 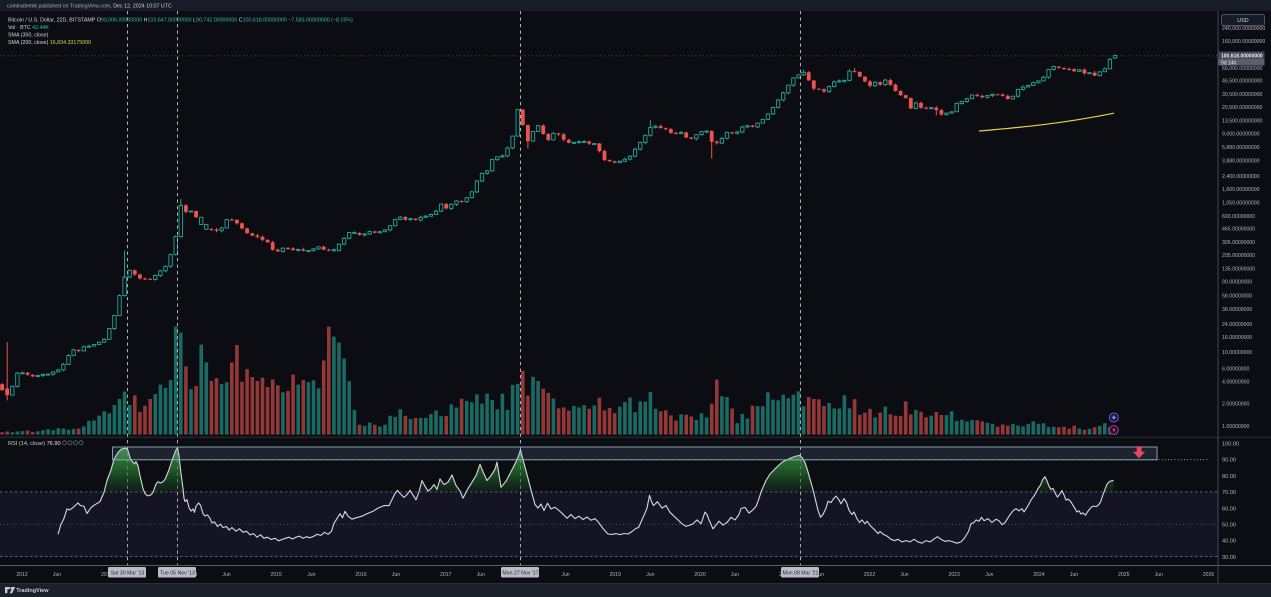 I want to click on svg-text: 30,500.00000000, so click(x=1242, y=95).